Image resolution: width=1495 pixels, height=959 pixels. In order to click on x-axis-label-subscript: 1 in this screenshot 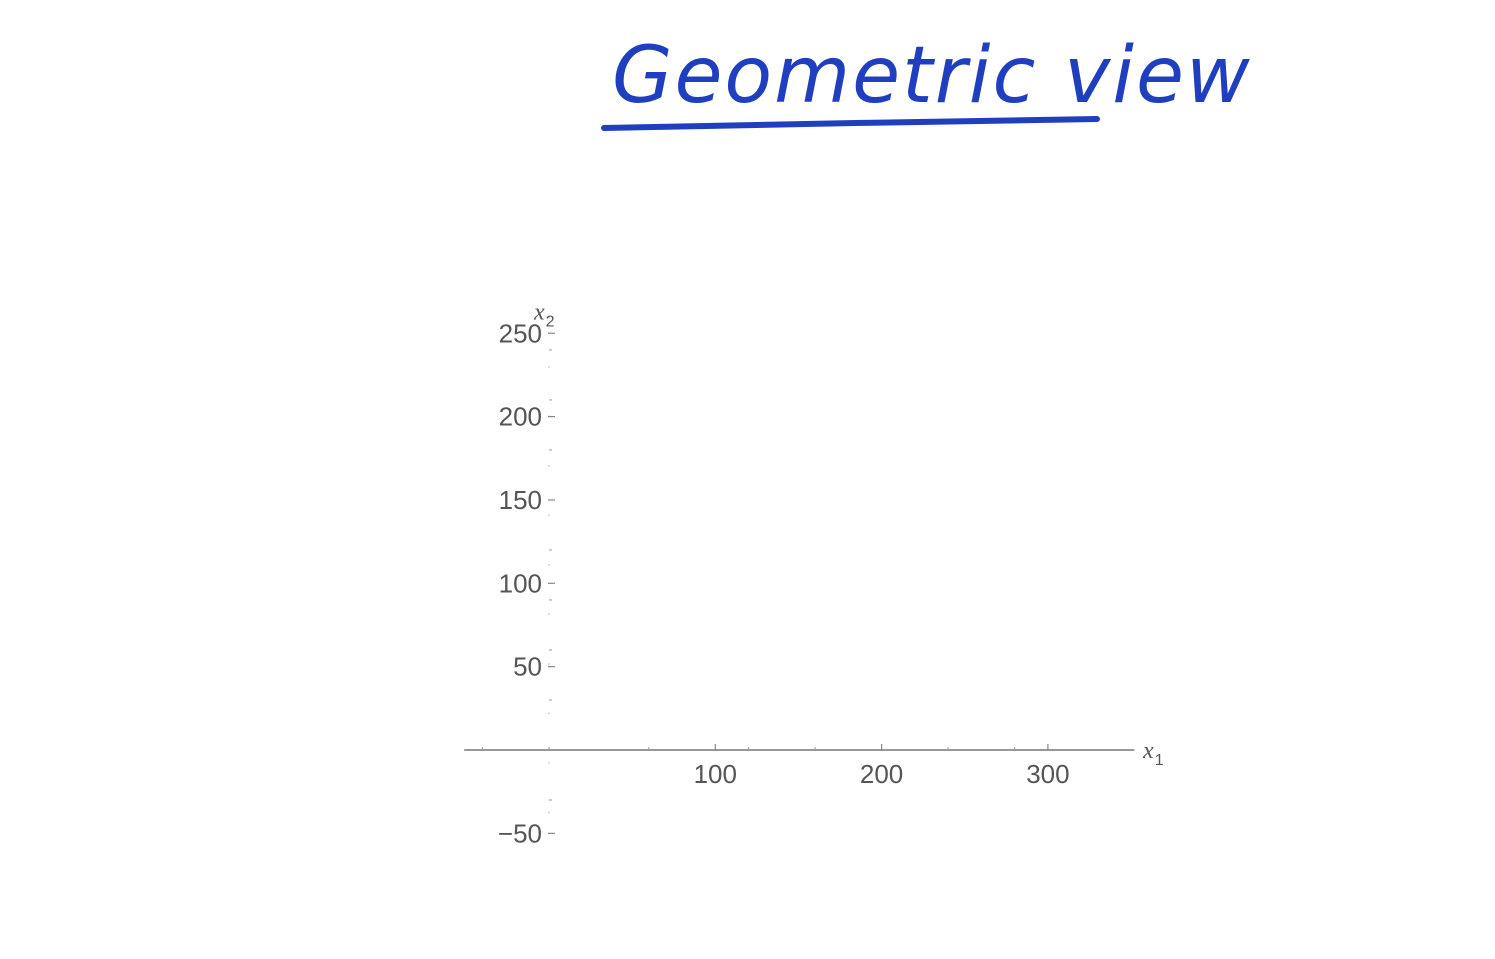, I will do `click(1159, 760)`.